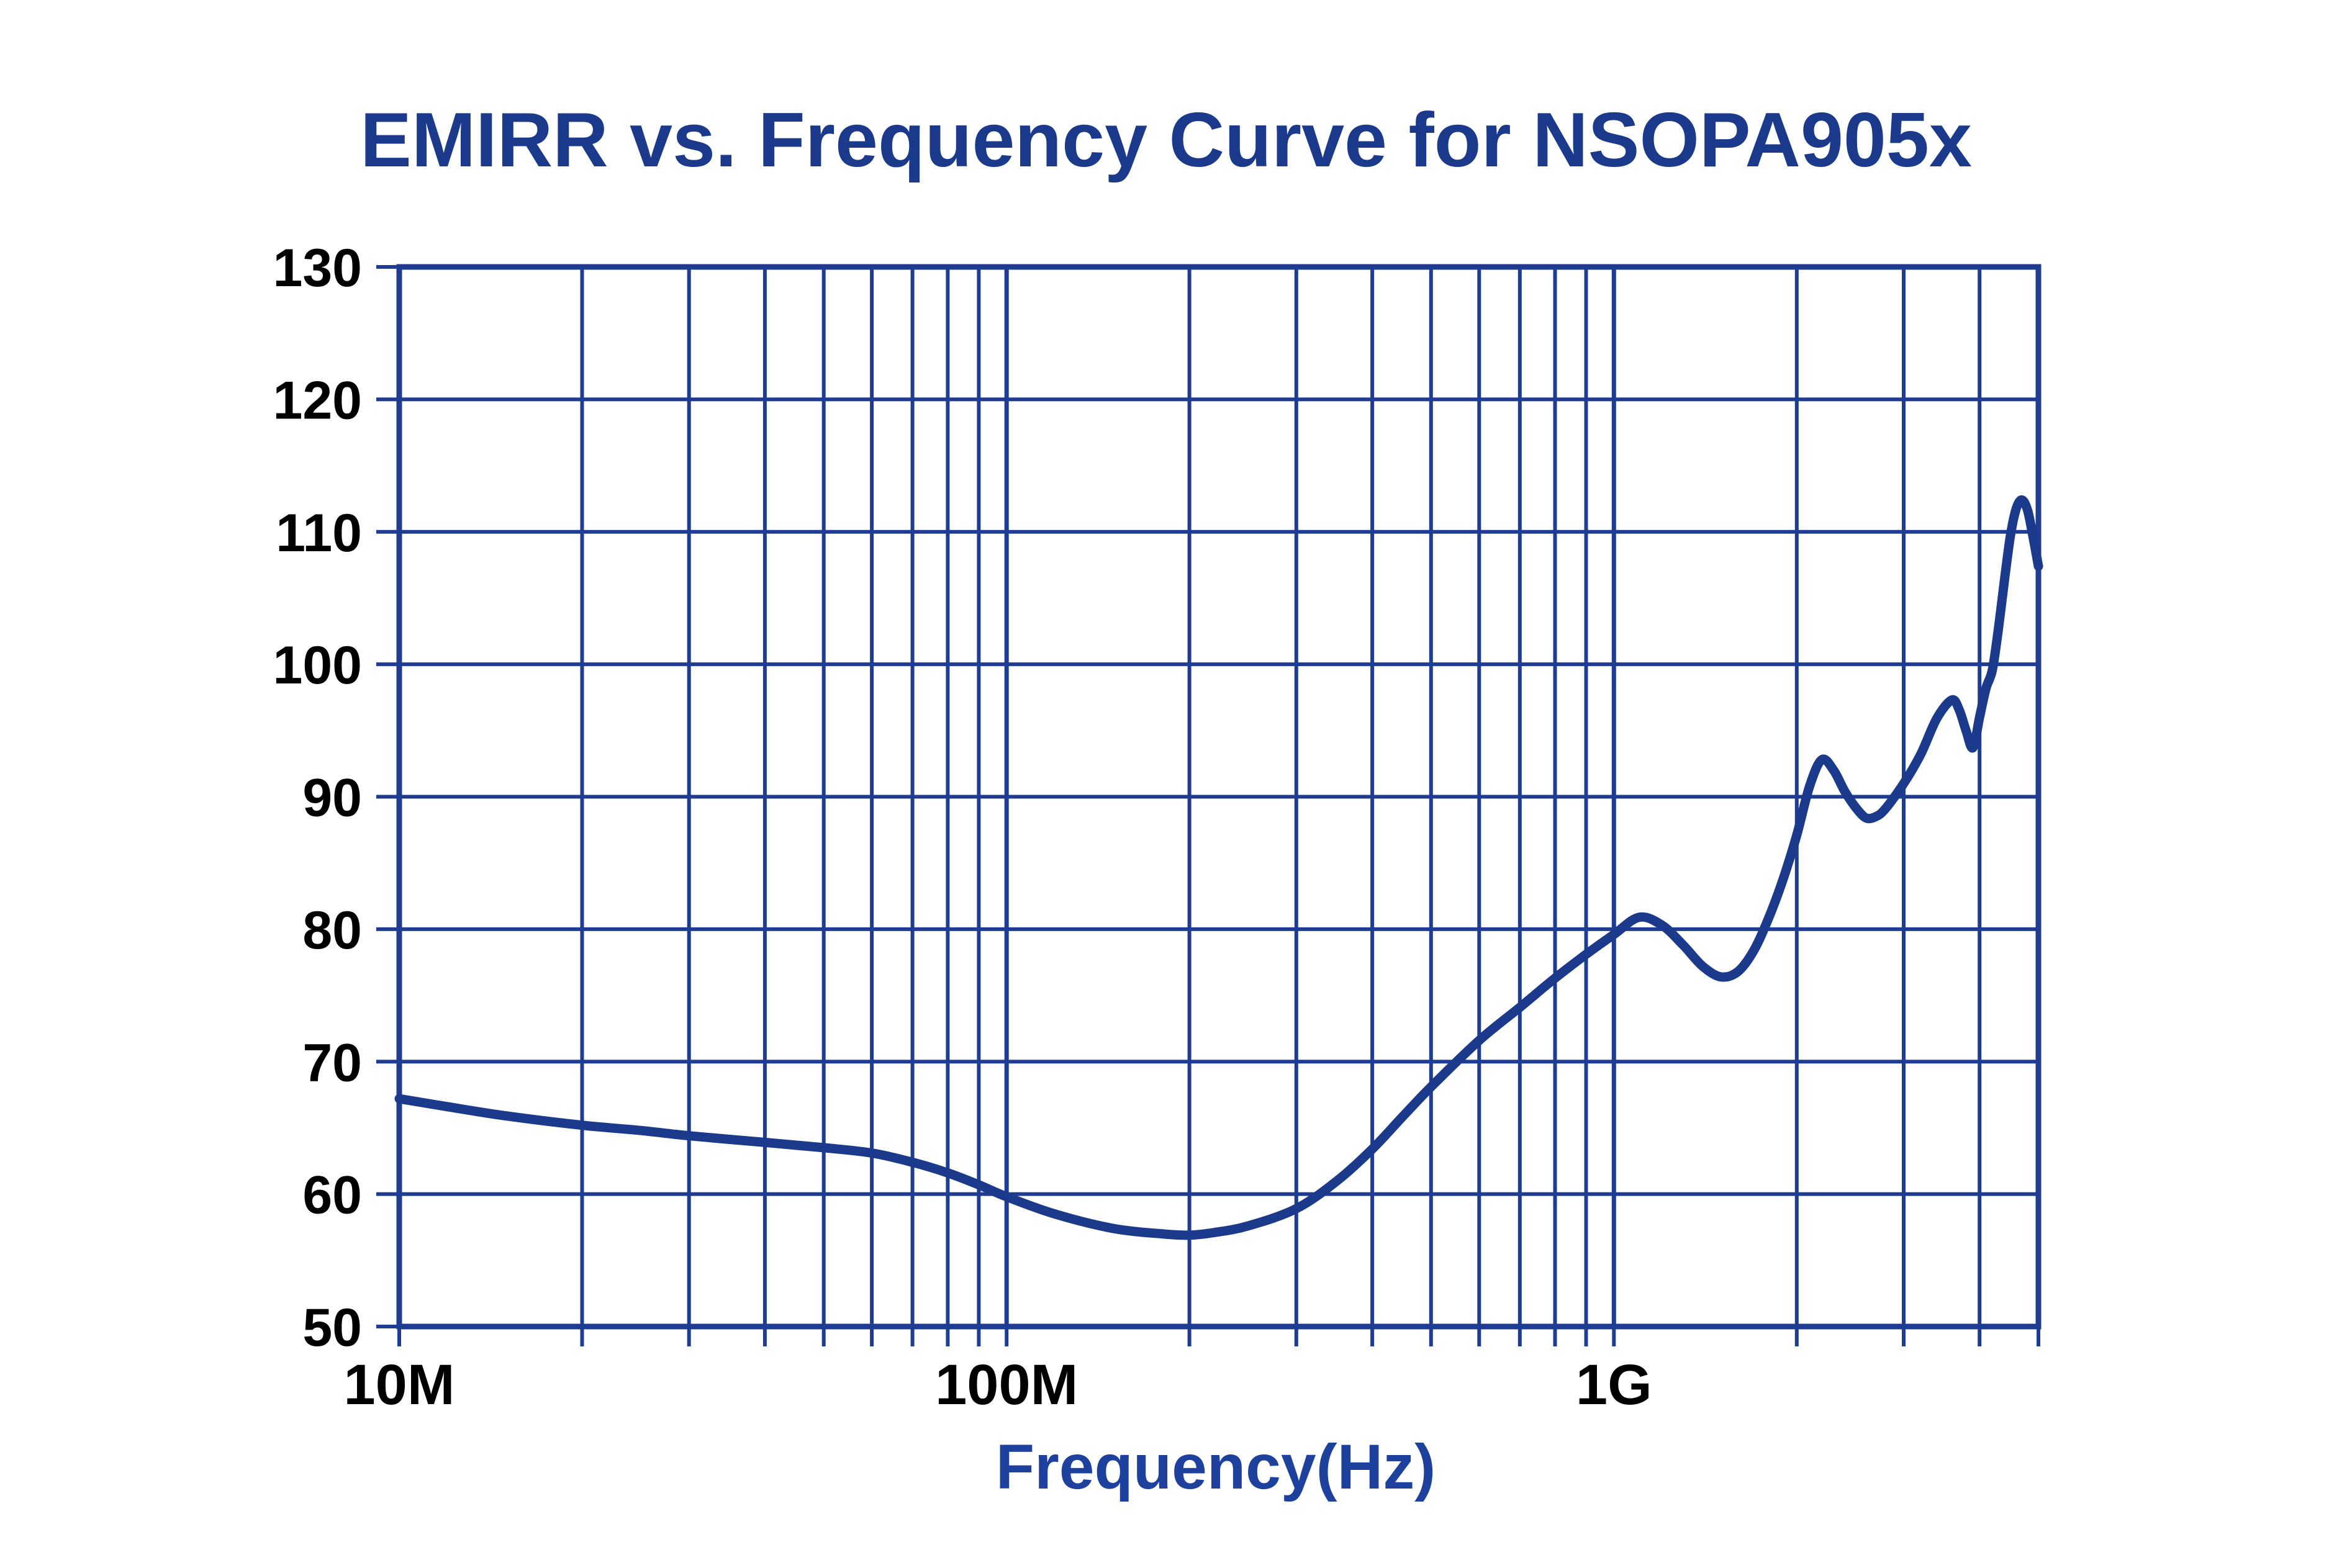 This screenshot has width=2329, height=1568. I want to click on x-axis-label: Frequency(Hz), so click(1216, 1466).